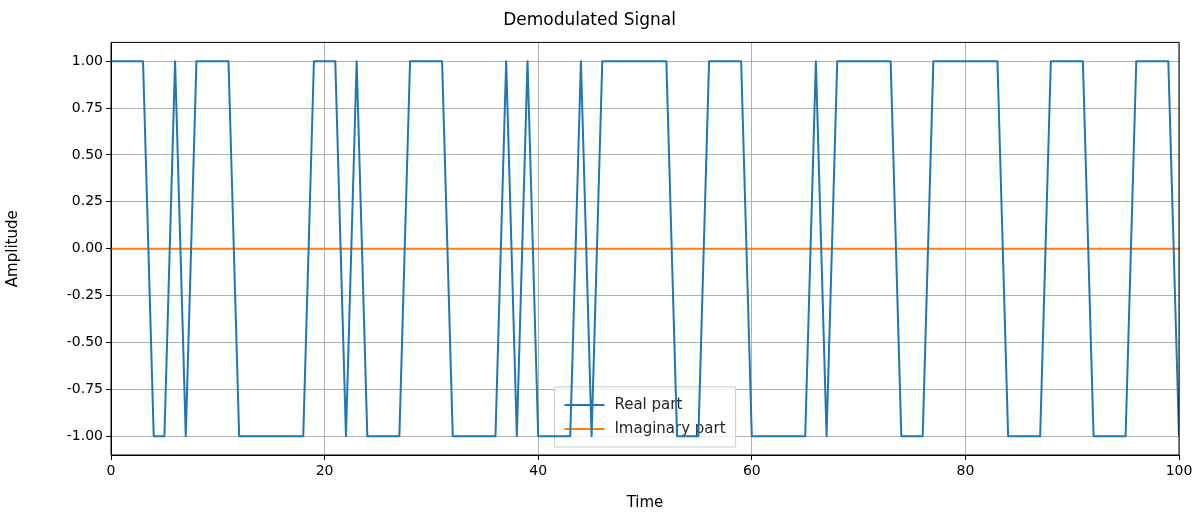 This screenshot has height=516, width=1204. What do you see at coordinates (1179, 470) in the screenshot?
I see `x-tick-label: 100` at bounding box center [1179, 470].